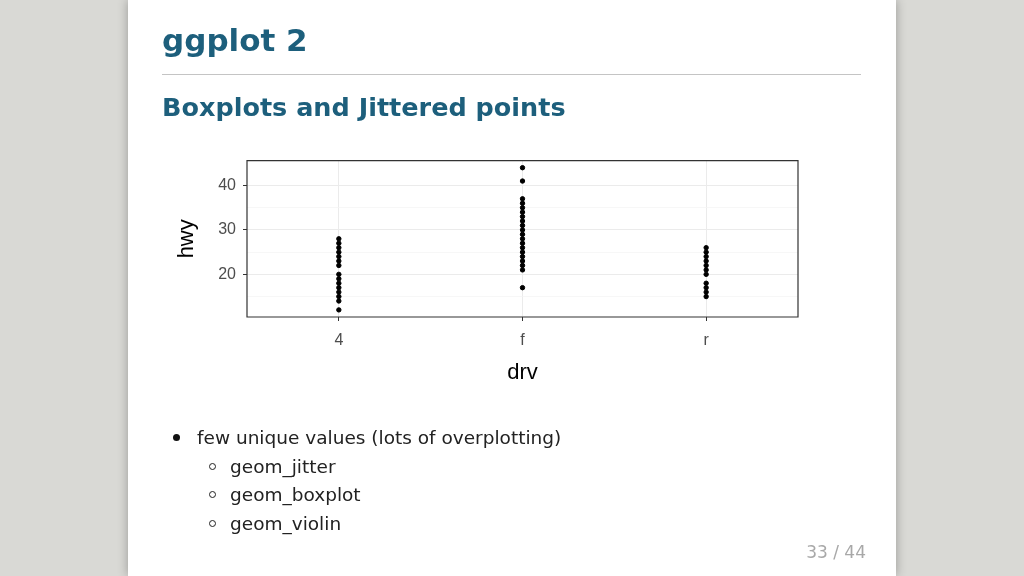  What do you see at coordinates (286, 524) in the screenshot?
I see `text: geom_violin` at bounding box center [286, 524].